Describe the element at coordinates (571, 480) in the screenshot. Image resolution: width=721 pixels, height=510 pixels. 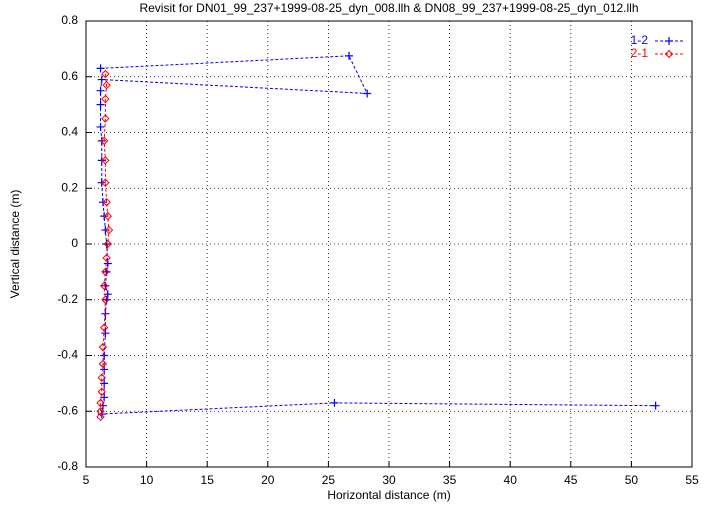
I see `x-tick-label: 45` at that location.